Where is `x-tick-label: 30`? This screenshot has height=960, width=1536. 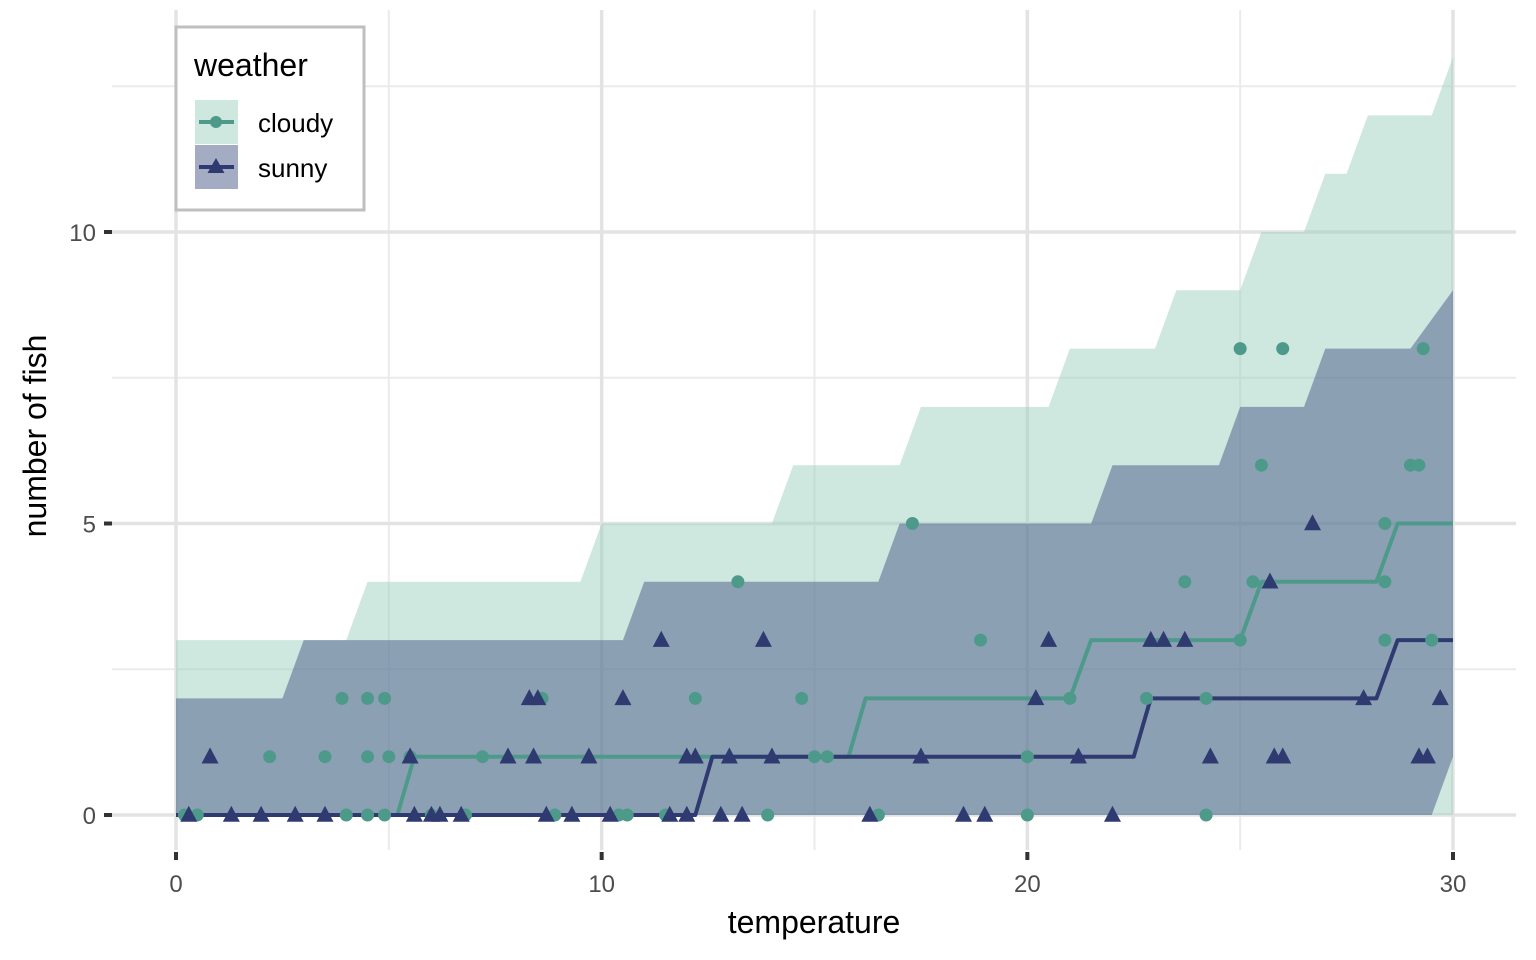
x-tick-label: 30 is located at coordinates (1453, 884).